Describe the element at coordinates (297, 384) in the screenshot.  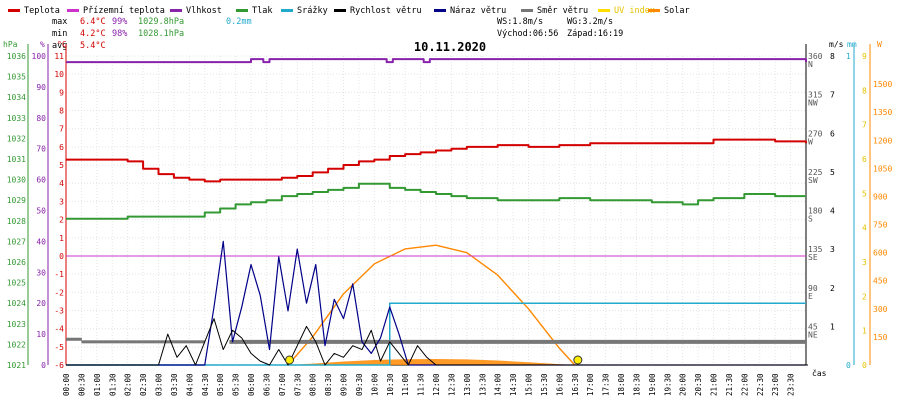
I see `time-tick-label: 07:30` at that location.